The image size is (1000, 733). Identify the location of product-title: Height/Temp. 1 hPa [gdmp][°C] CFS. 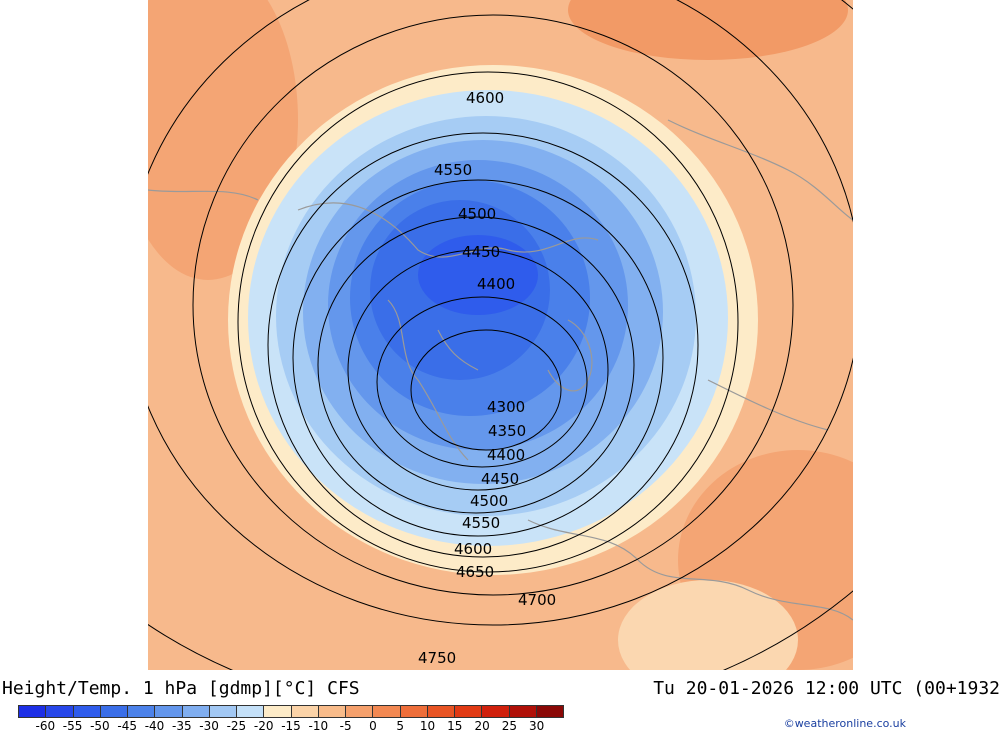
(181, 688).